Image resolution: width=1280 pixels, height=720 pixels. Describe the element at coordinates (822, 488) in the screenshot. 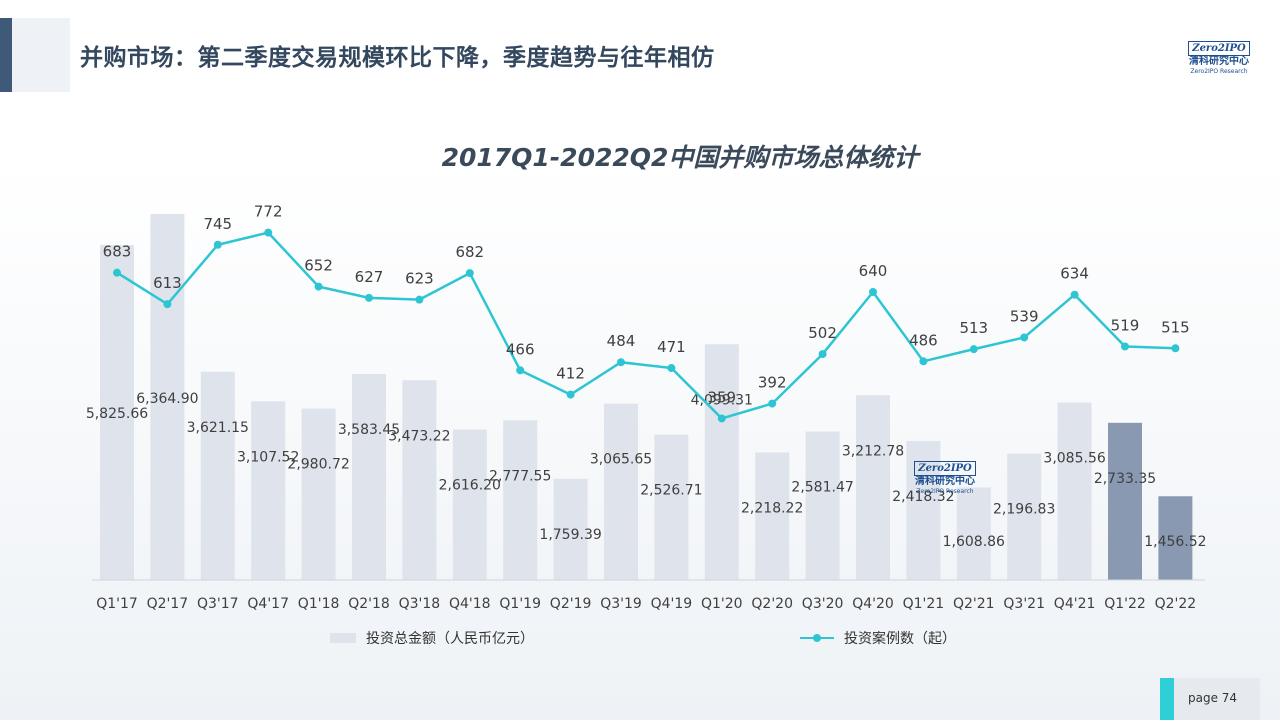

I see `bar-value-label: 2,581.47` at that location.